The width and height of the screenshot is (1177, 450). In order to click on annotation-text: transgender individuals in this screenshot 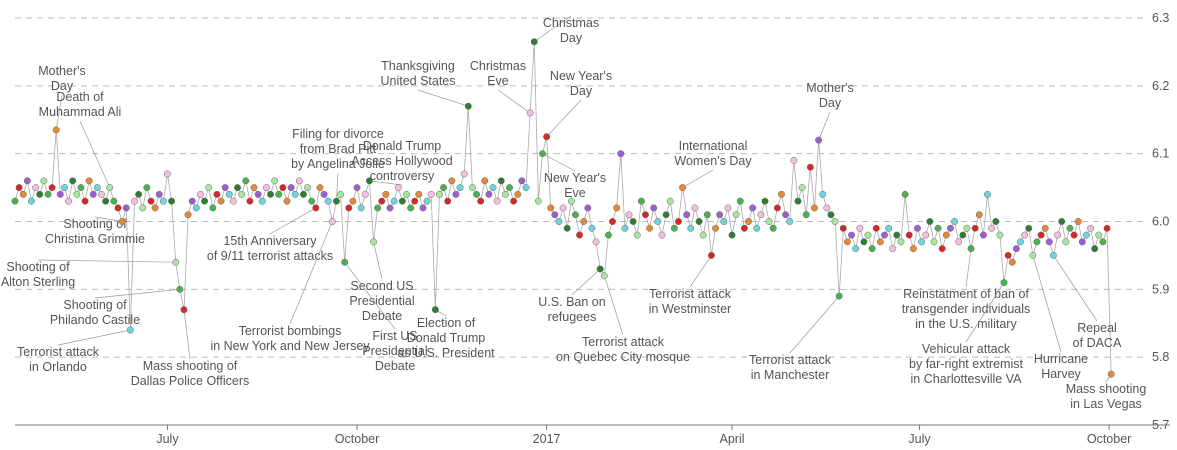, I will do `click(966, 309)`.